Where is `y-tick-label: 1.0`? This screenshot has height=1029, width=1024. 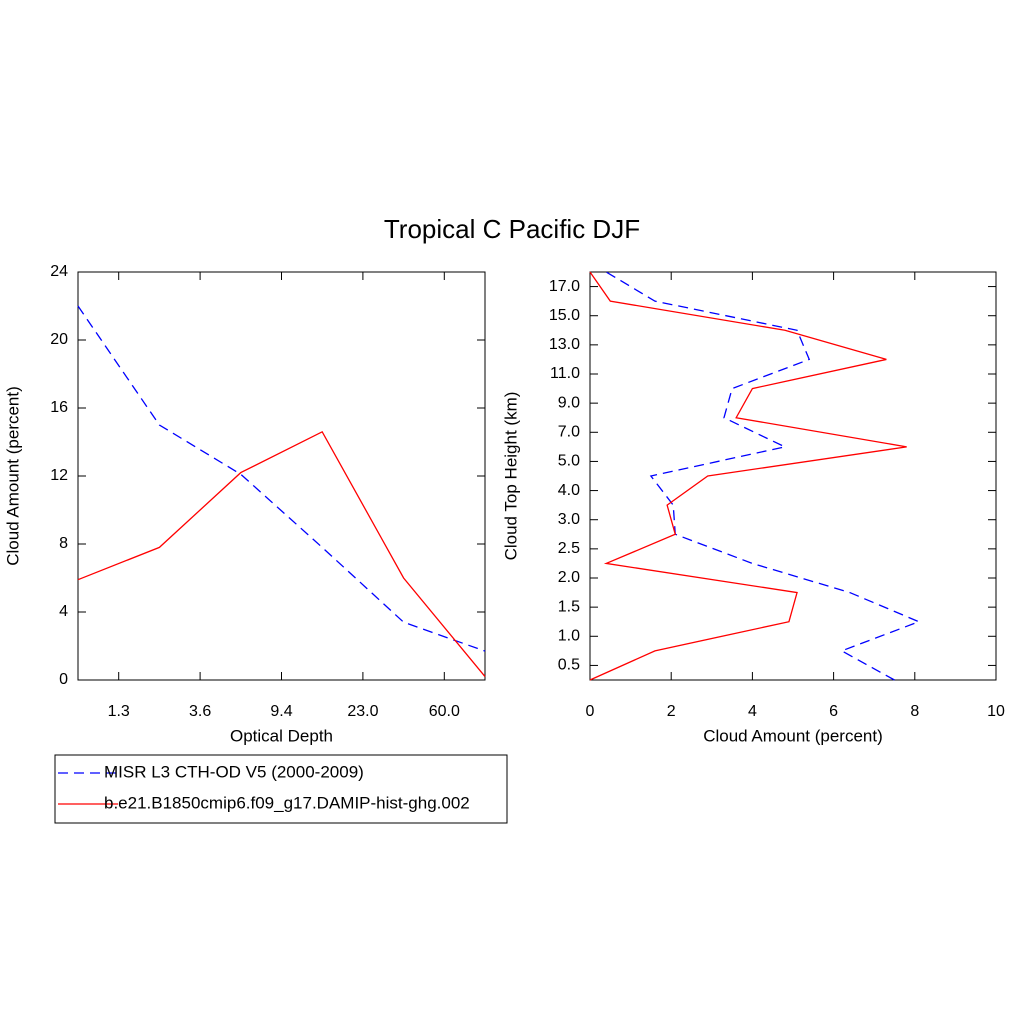
y-tick-label: 1.0 is located at coordinates (569, 636).